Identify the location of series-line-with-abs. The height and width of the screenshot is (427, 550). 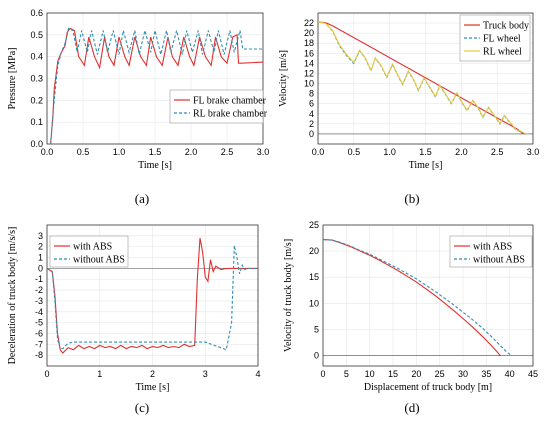
(152, 295).